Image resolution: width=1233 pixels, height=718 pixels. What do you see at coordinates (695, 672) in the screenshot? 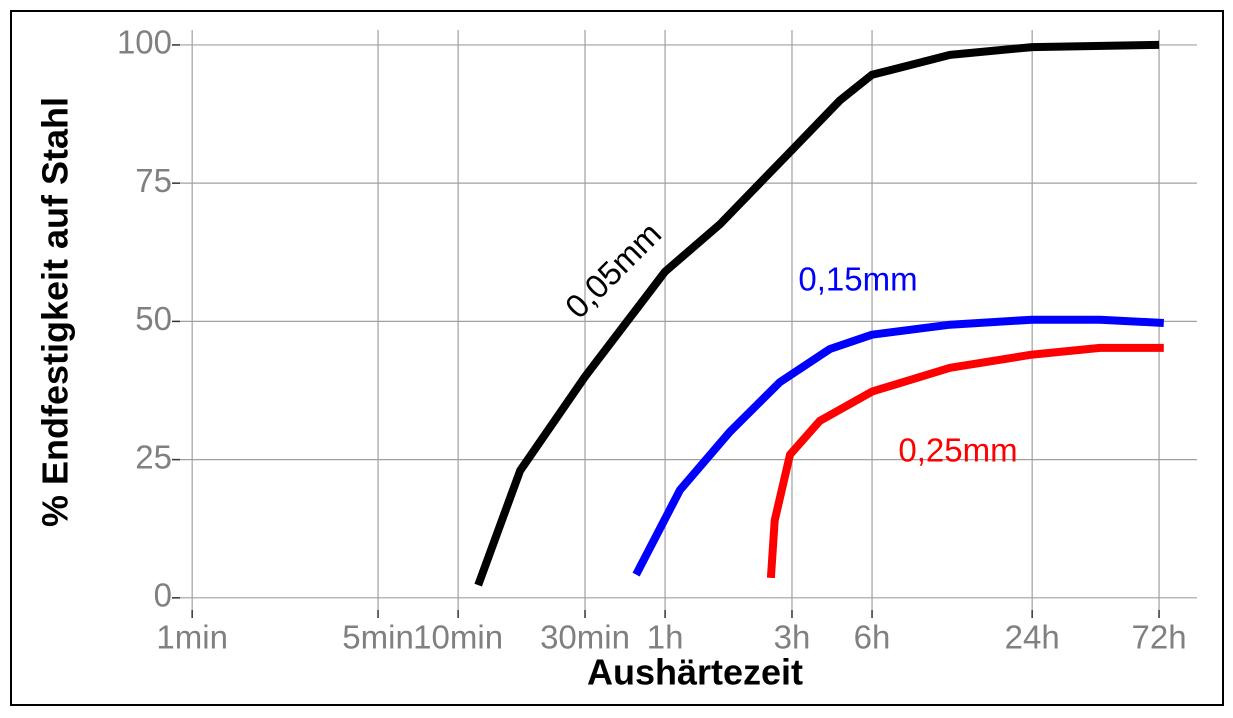
I see `x-axis-title: Aushärtezeit` at bounding box center [695, 672].